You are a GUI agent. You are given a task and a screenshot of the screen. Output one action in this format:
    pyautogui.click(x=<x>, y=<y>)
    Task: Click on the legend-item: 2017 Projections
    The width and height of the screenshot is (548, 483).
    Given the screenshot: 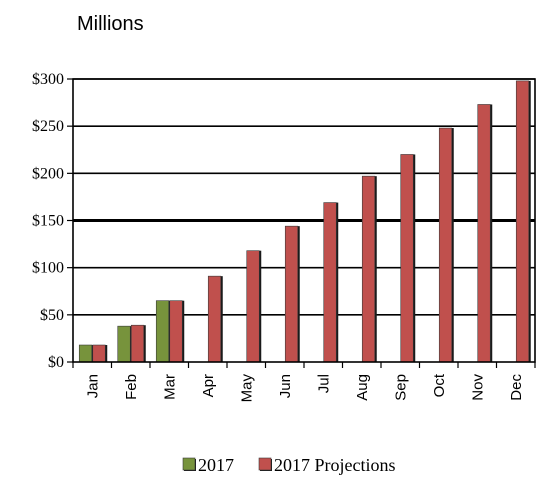 What is the action you would take?
    pyautogui.click(x=327, y=465)
    